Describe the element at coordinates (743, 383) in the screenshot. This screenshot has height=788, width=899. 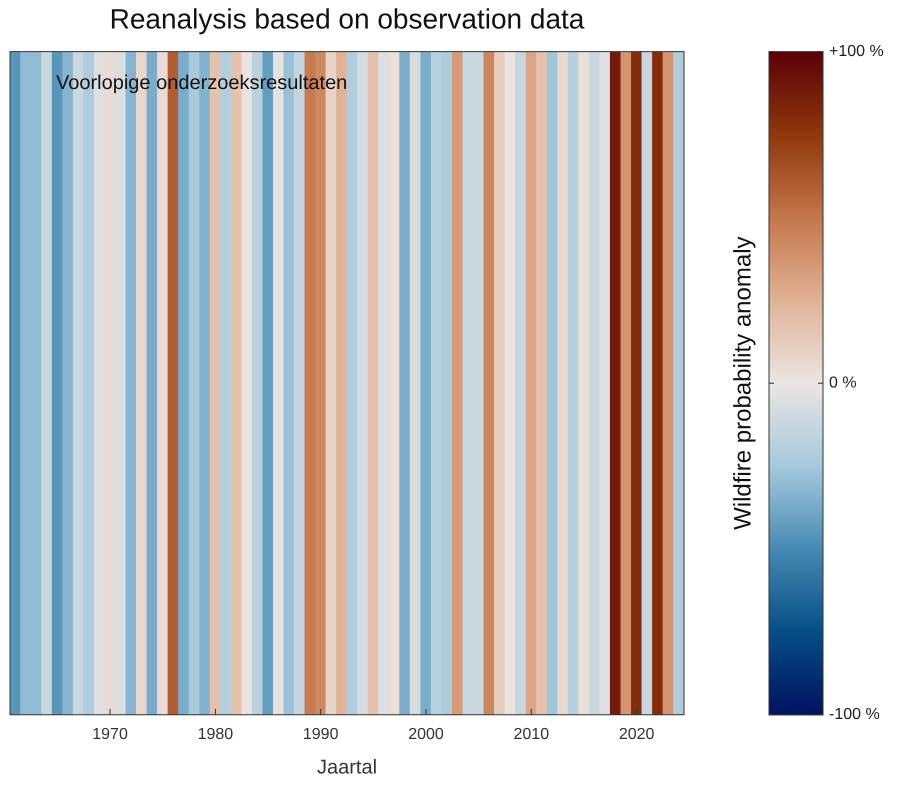
I see `color-bar-title: Wildfire probability anomaly` at that location.